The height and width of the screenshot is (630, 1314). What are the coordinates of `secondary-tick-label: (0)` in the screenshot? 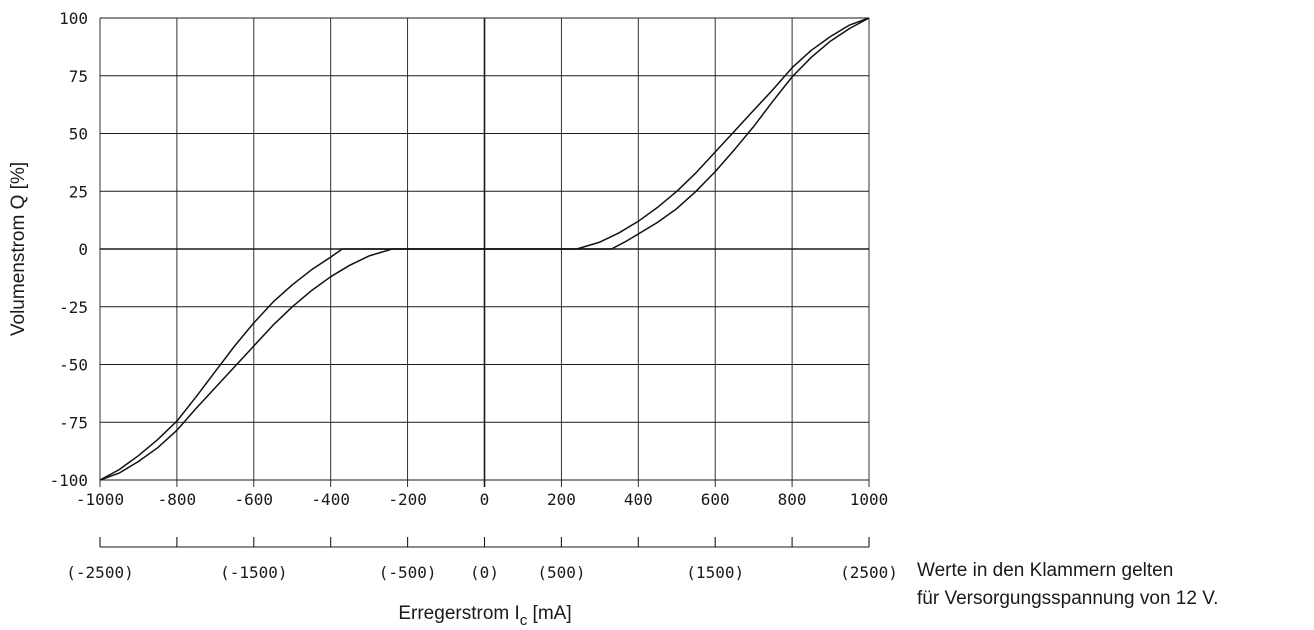 It's located at (484, 572).